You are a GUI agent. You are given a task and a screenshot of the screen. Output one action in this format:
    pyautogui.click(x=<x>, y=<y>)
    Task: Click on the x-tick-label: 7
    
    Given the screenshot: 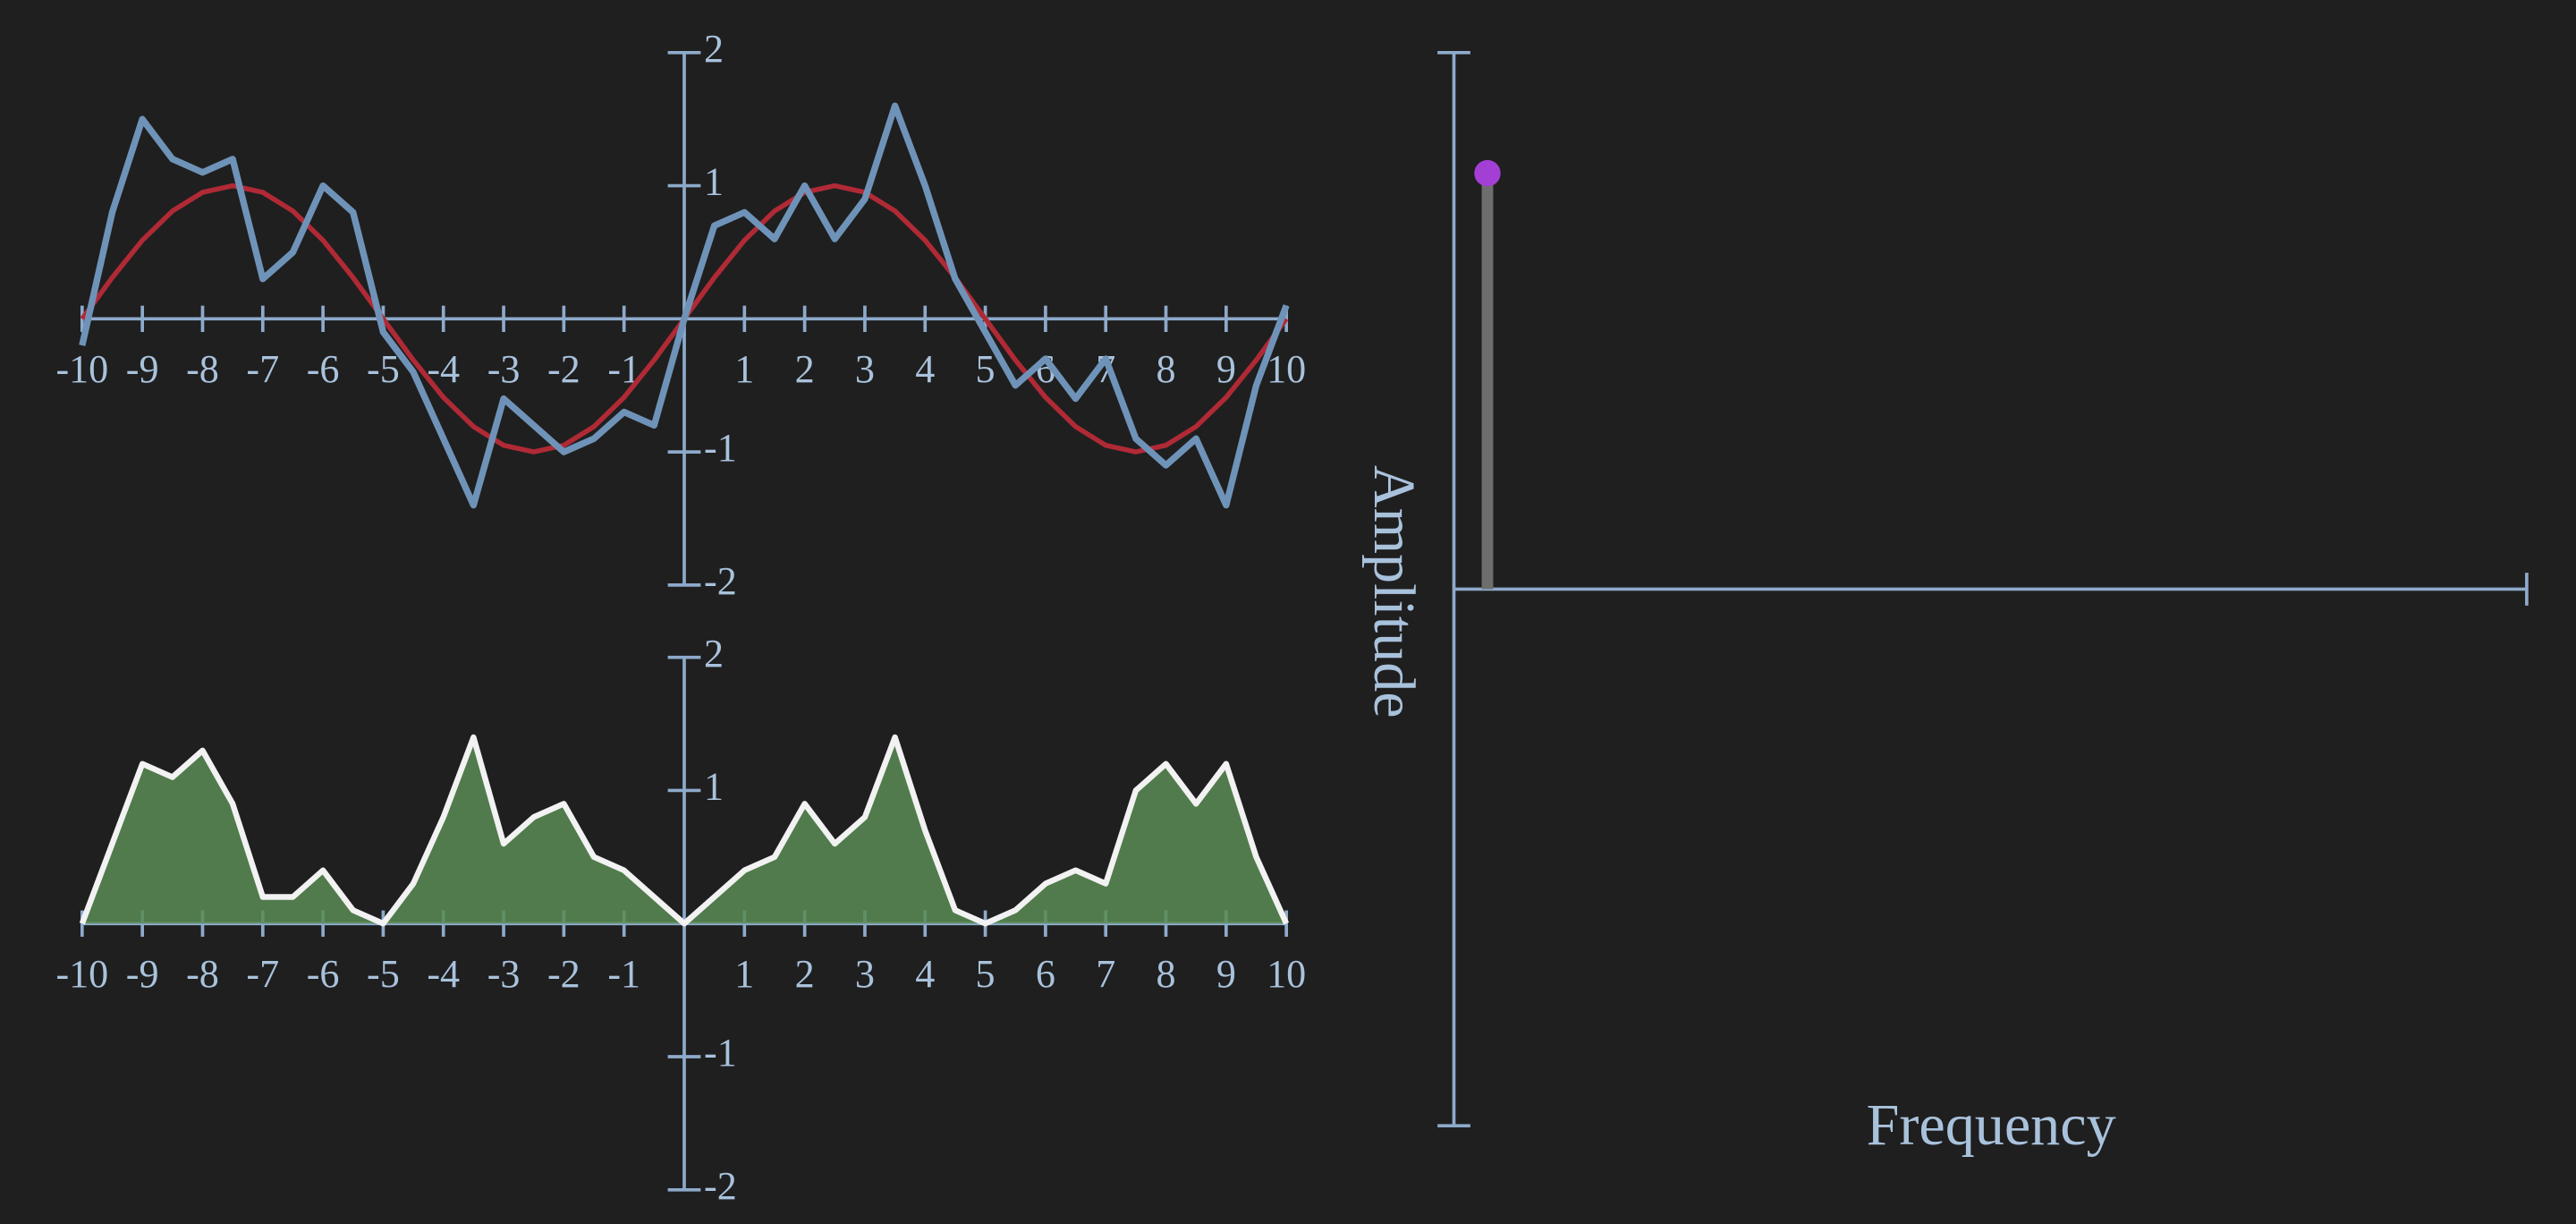 What is the action you would take?
    pyautogui.click(x=1105, y=974)
    